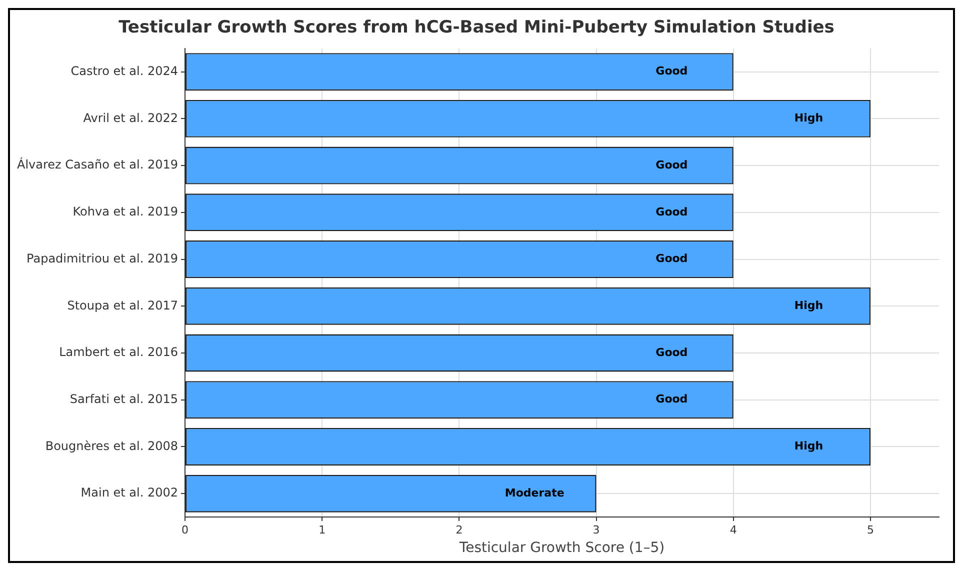 This screenshot has width=967, height=575. What do you see at coordinates (124, 399) in the screenshot?
I see `y-tick-label: Sarfati et al. 2015` at bounding box center [124, 399].